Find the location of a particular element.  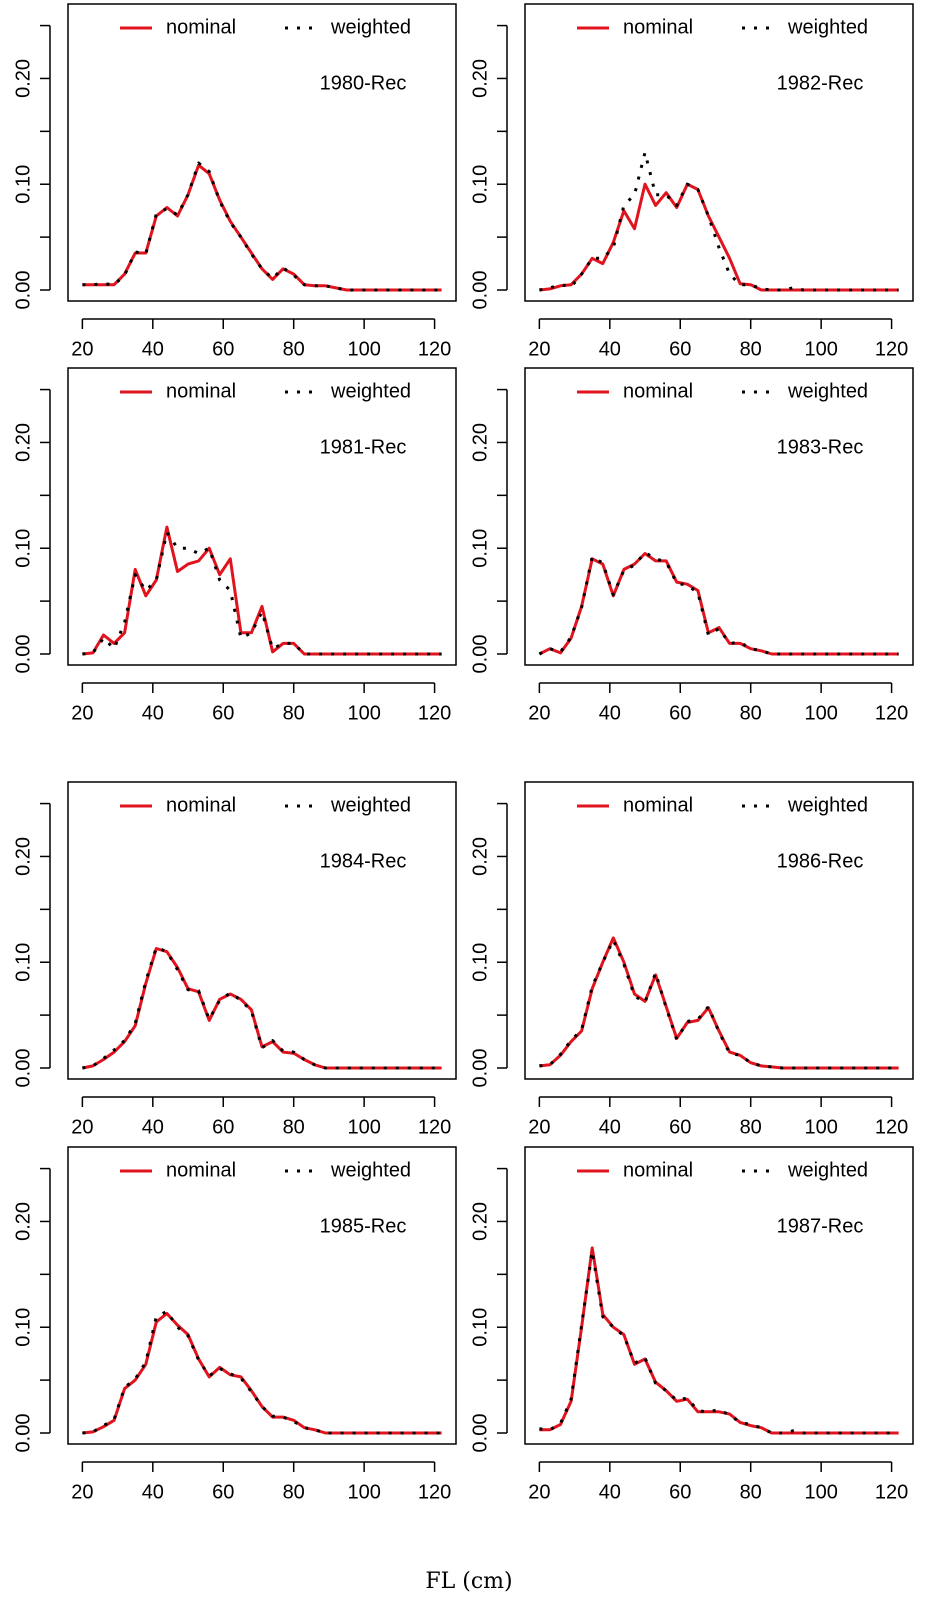

panel-title: 1986-Rec is located at coordinates (820, 861).